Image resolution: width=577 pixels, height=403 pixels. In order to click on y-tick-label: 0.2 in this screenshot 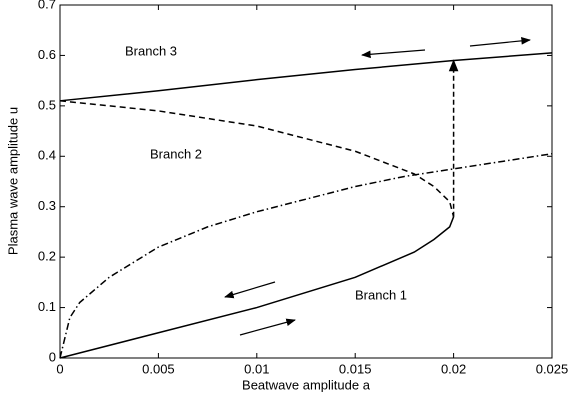, I will do `click(47, 256)`.